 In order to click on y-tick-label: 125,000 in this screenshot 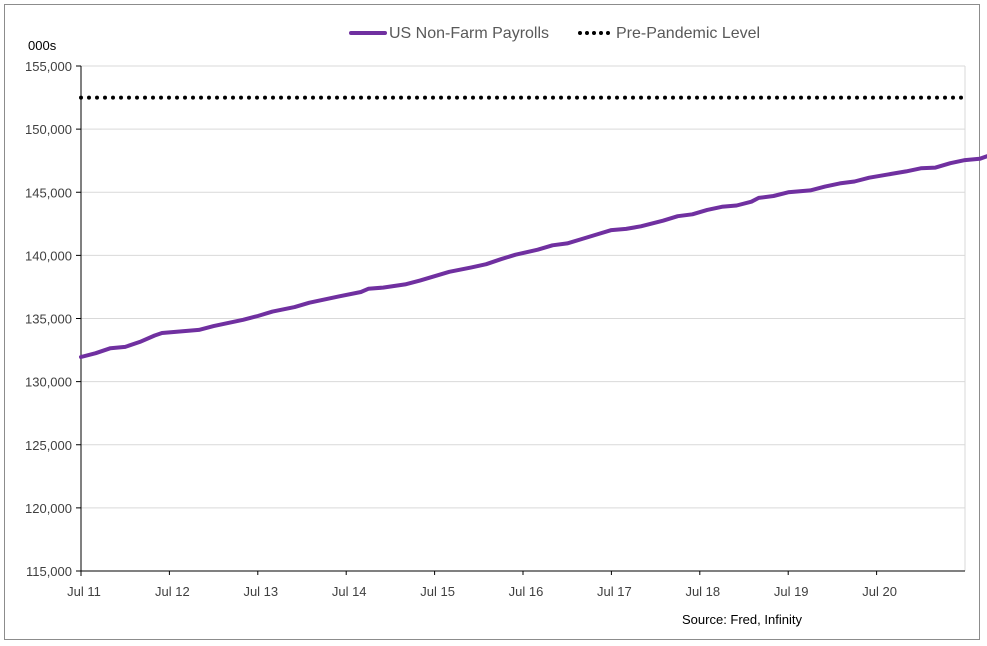, I will do `click(48, 445)`.